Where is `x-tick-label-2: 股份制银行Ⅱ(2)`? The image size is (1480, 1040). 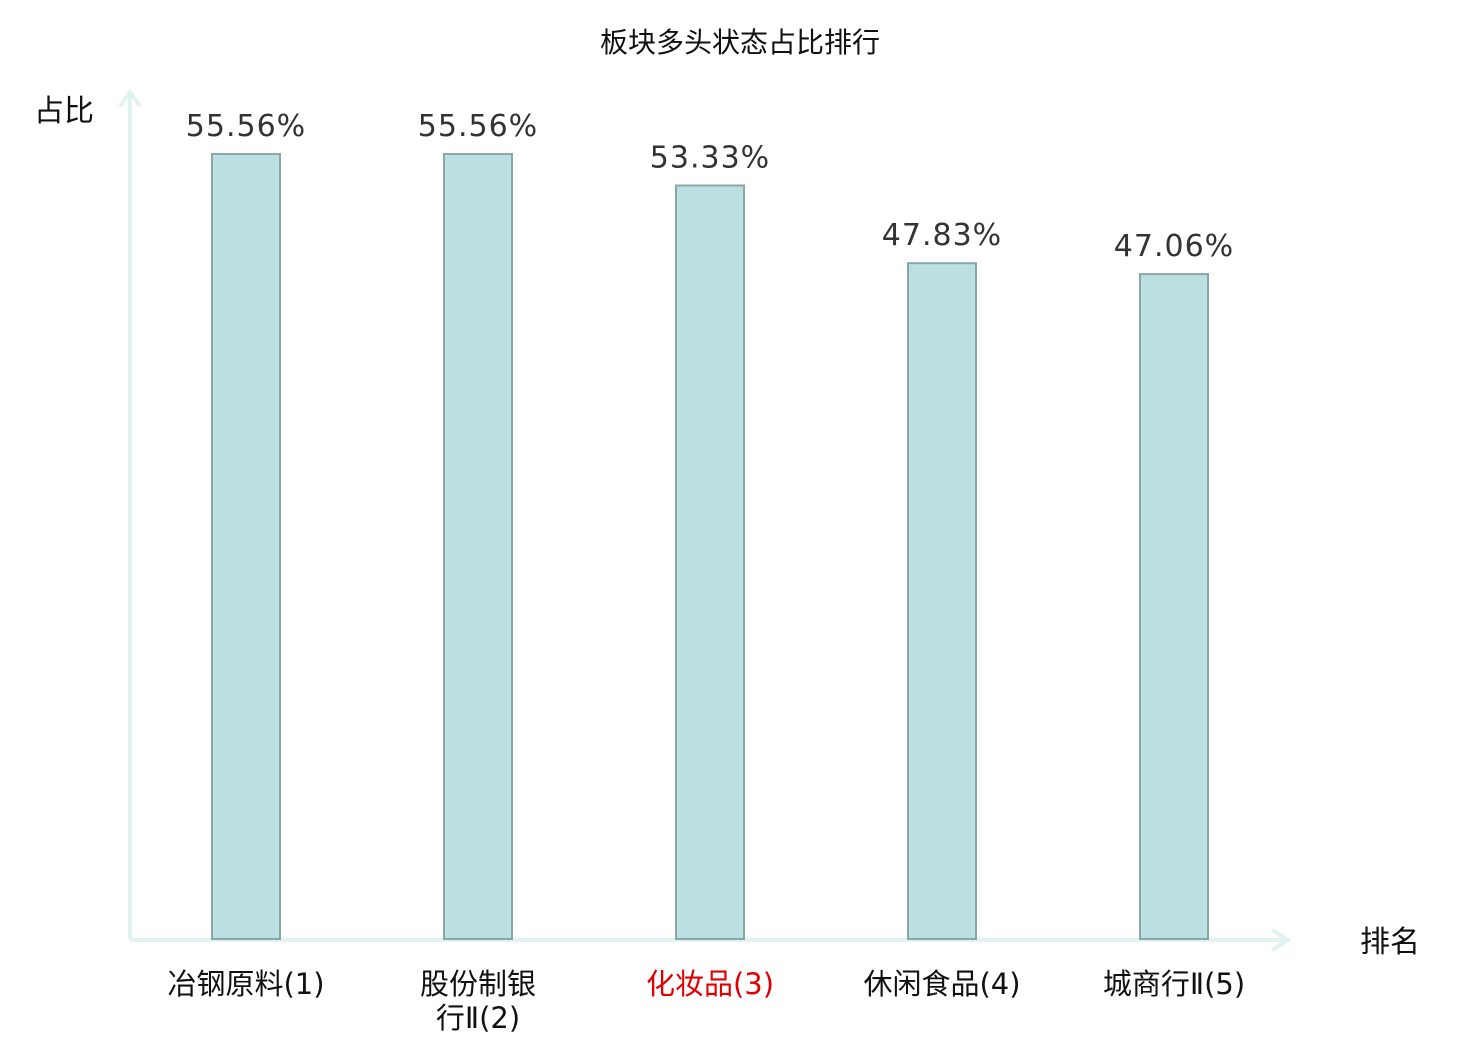
x-tick-label-2: 股份制银行Ⅱ(2) is located at coordinates (478, 1001).